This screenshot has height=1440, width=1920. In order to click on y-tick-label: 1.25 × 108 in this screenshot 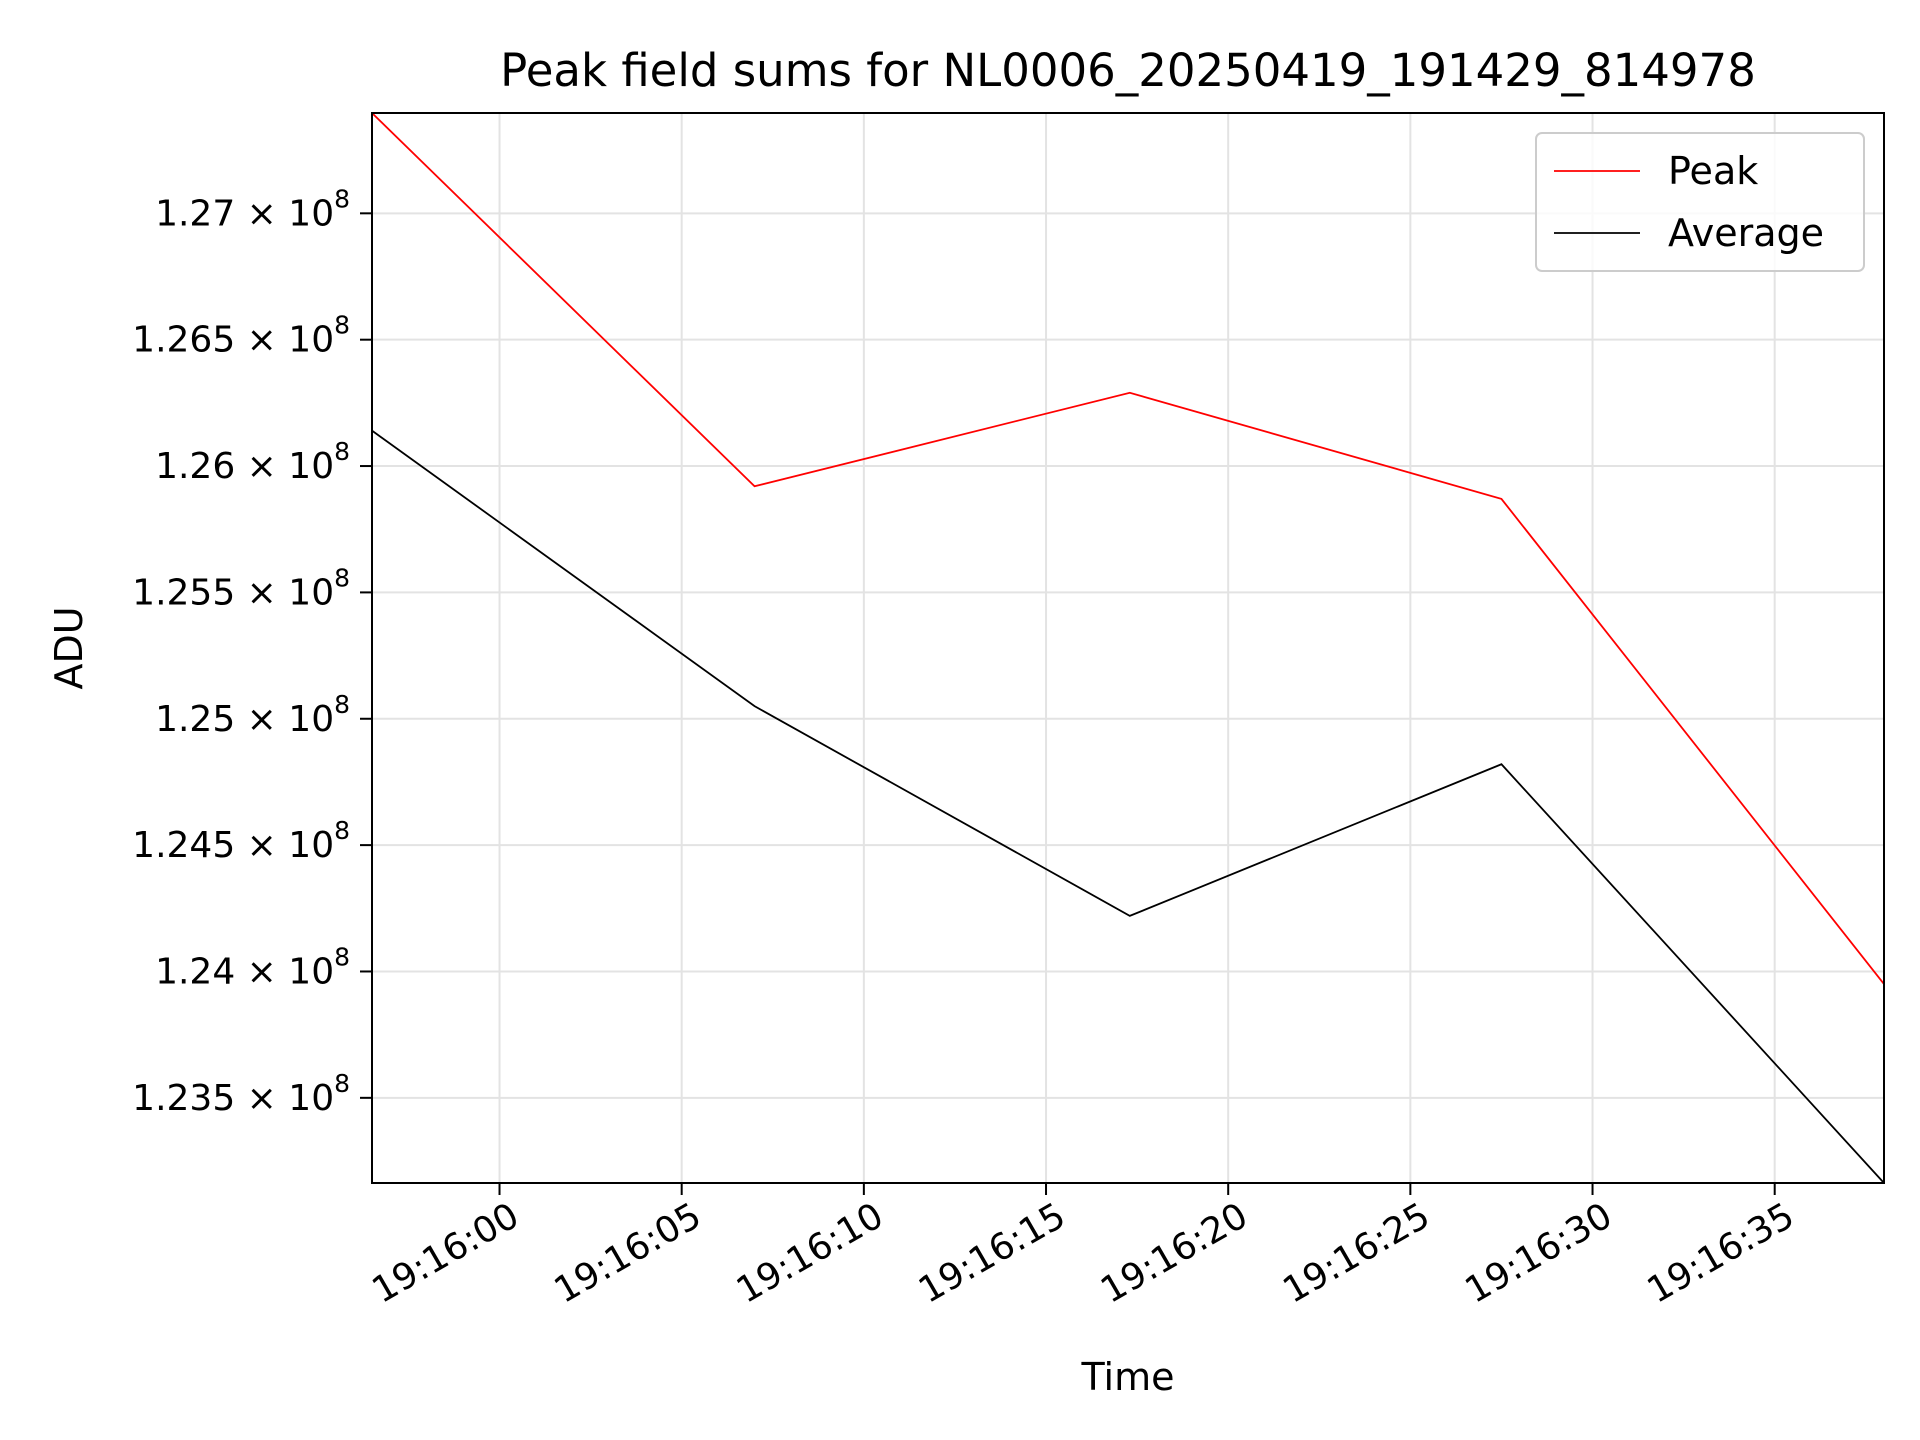, I will do `click(252, 715)`.